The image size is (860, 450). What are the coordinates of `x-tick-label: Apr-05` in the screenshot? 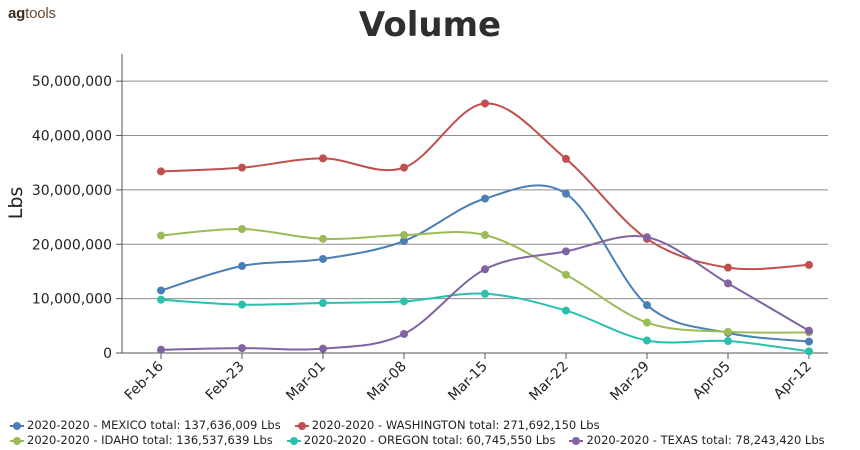 It's located at (712, 381).